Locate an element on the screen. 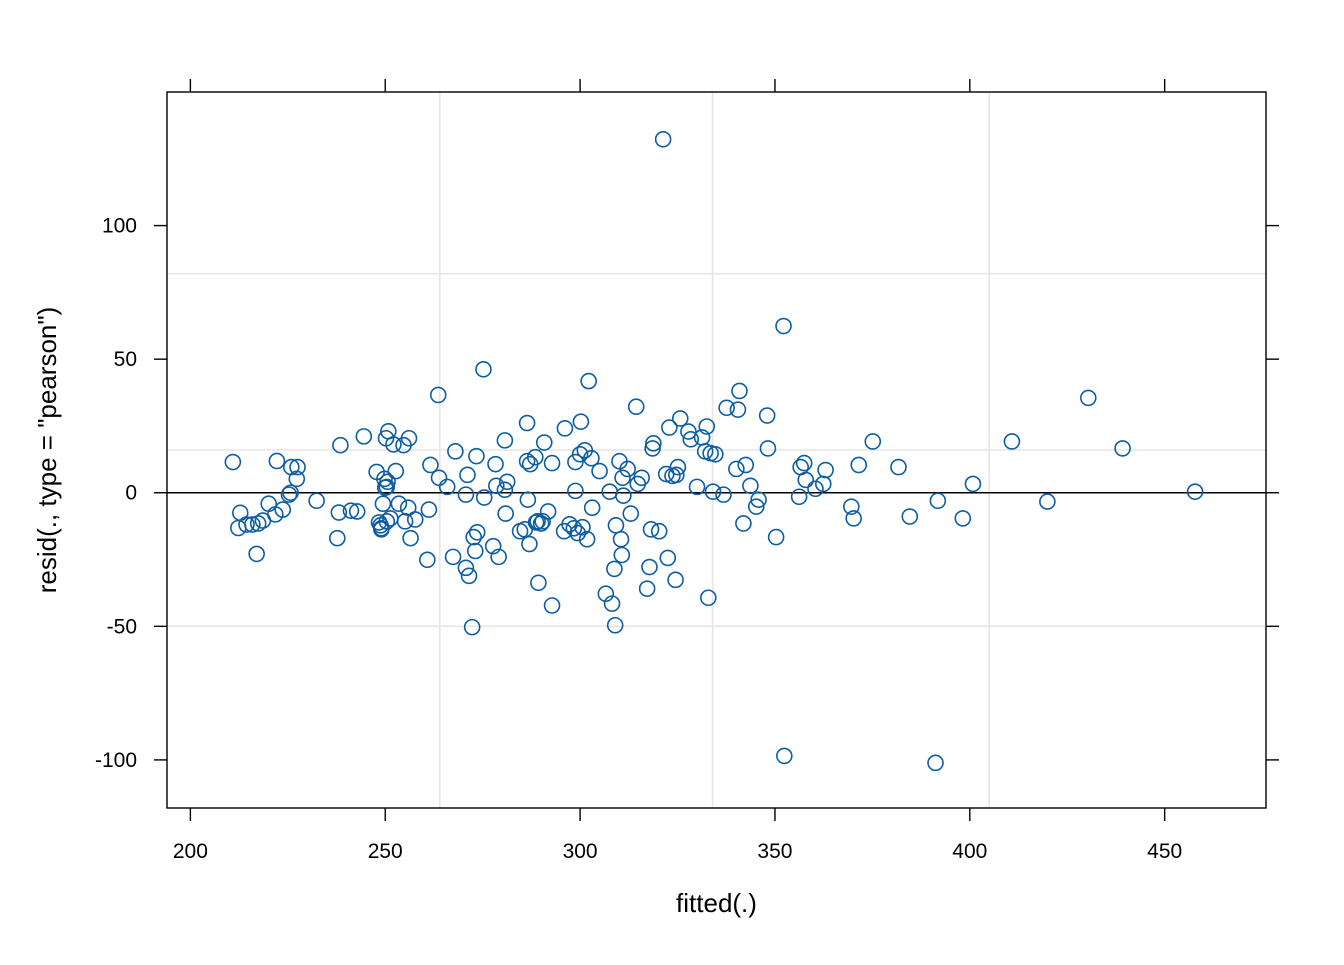 The height and width of the screenshot is (965, 1344). y-tick-label: -50 is located at coordinates (122, 626).